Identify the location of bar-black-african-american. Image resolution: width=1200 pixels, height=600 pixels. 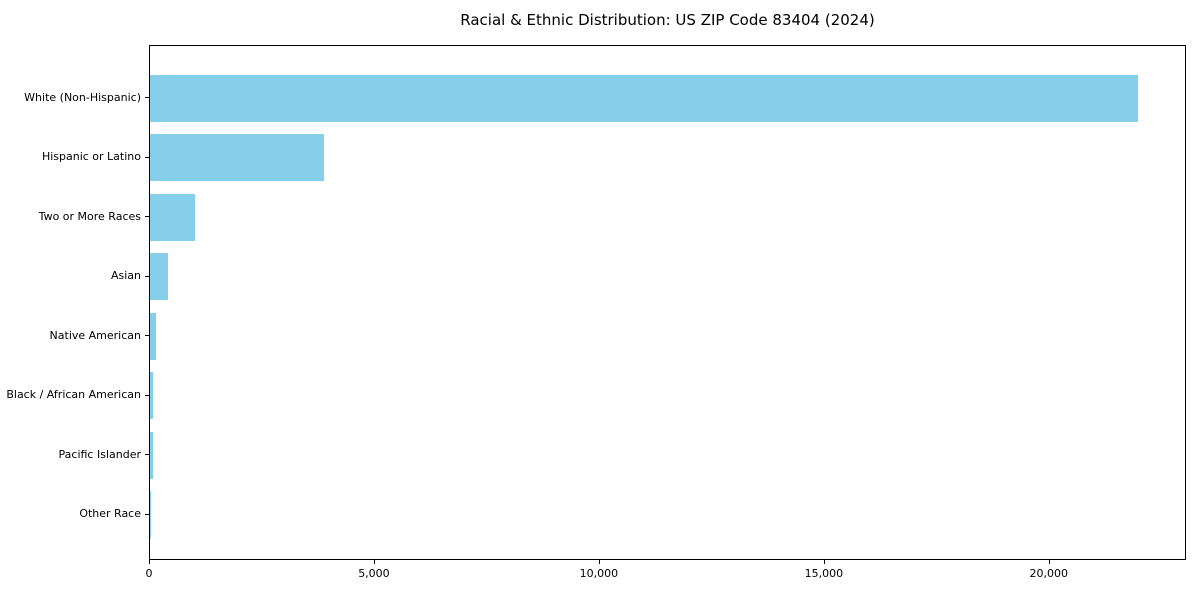
(152, 395).